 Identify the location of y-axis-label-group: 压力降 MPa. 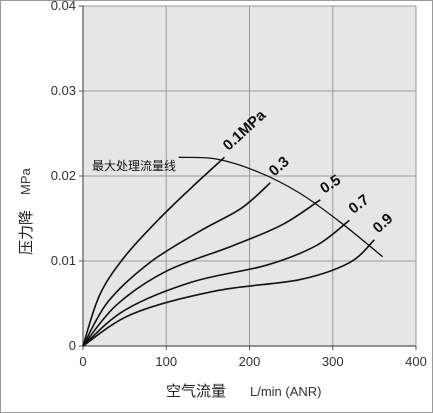
(26, 212).